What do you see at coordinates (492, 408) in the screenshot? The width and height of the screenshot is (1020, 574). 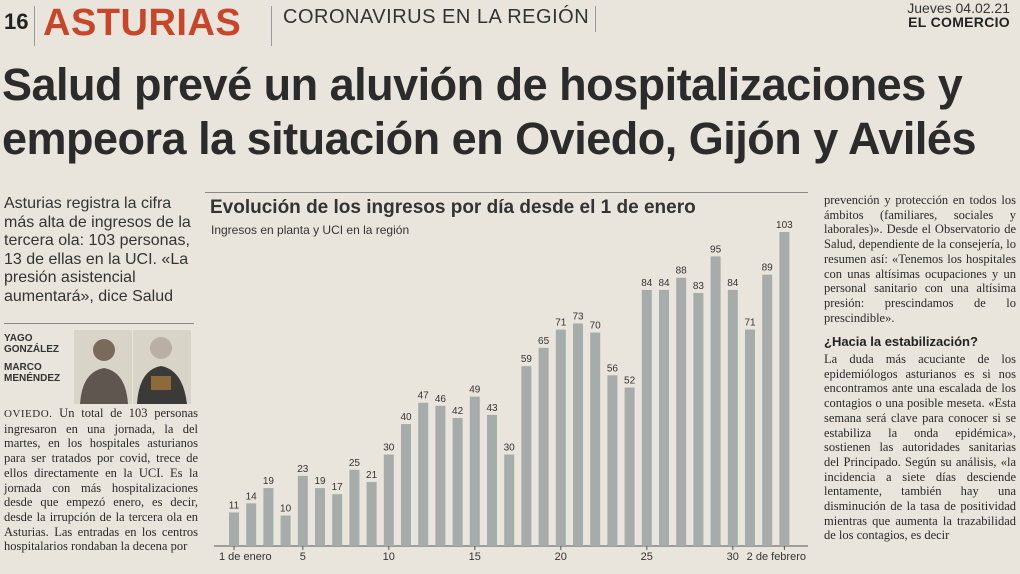 I see `bar-value-label: 43` at bounding box center [492, 408].